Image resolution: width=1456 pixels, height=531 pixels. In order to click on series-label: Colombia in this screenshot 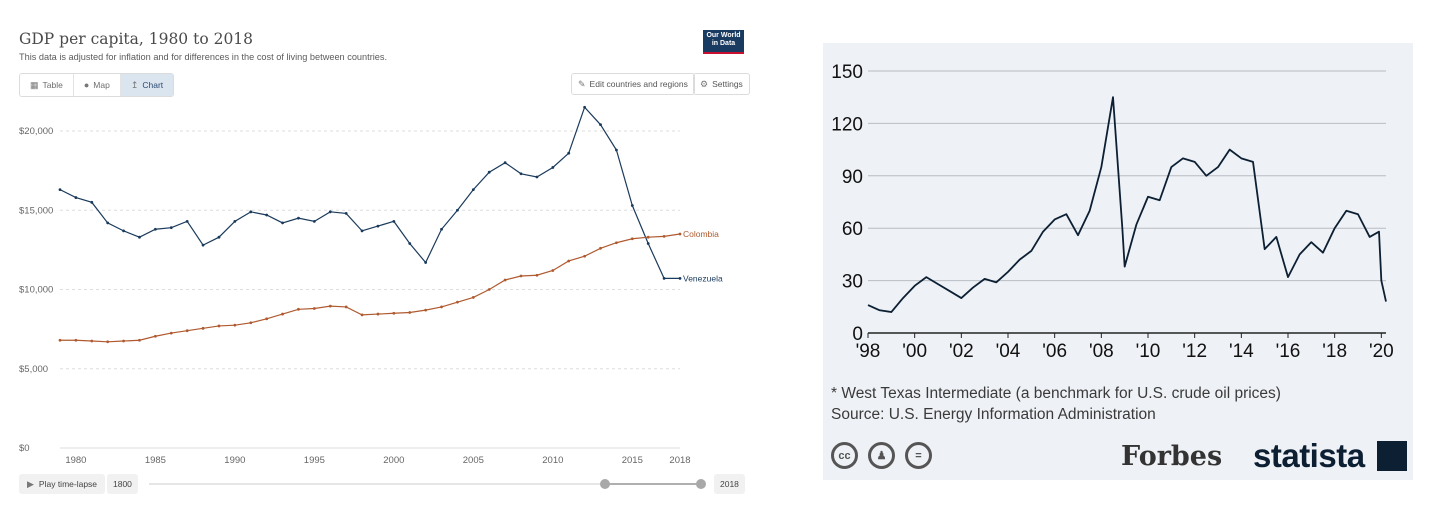, I will do `click(701, 234)`.